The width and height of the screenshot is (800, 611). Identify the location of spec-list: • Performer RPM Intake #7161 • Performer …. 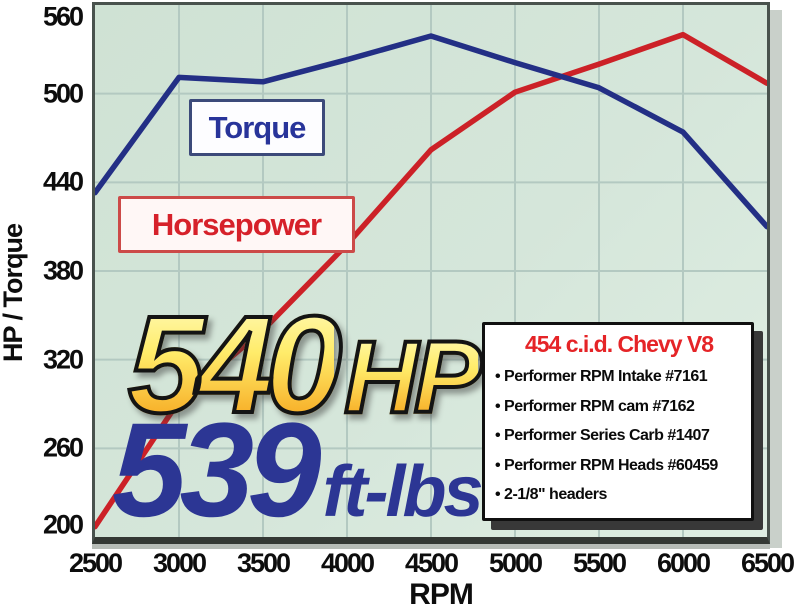
(619, 436).